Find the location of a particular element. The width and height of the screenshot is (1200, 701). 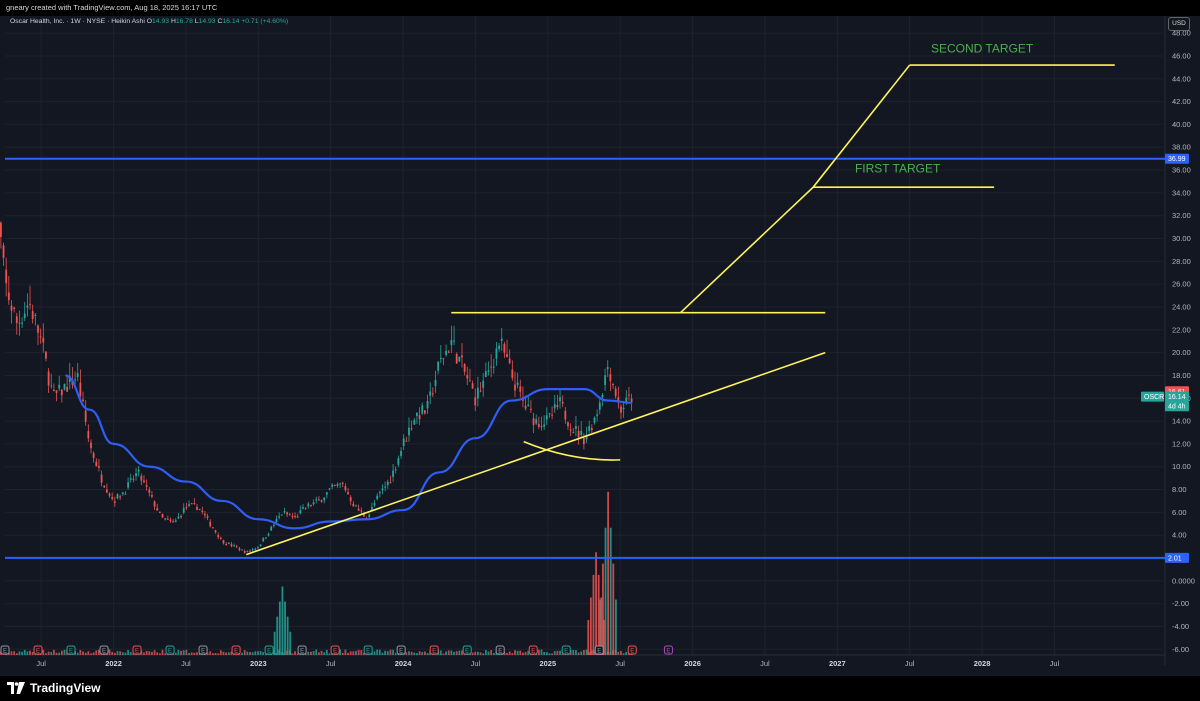

time-tick-label: 2028 is located at coordinates (982, 663).